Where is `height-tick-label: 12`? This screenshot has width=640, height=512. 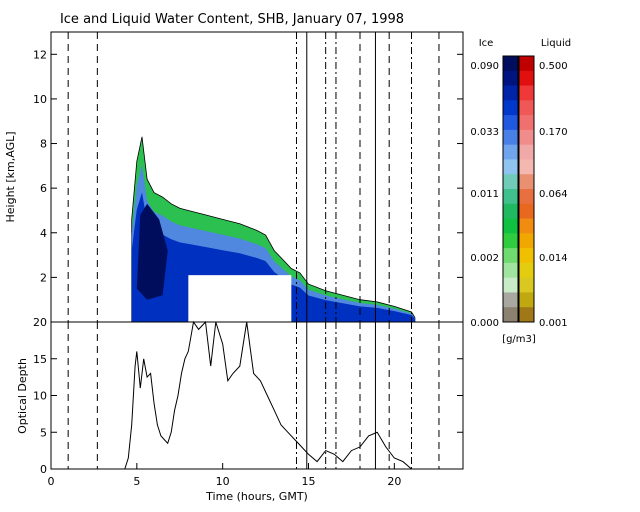 height-tick-label: 12 is located at coordinates (40, 54).